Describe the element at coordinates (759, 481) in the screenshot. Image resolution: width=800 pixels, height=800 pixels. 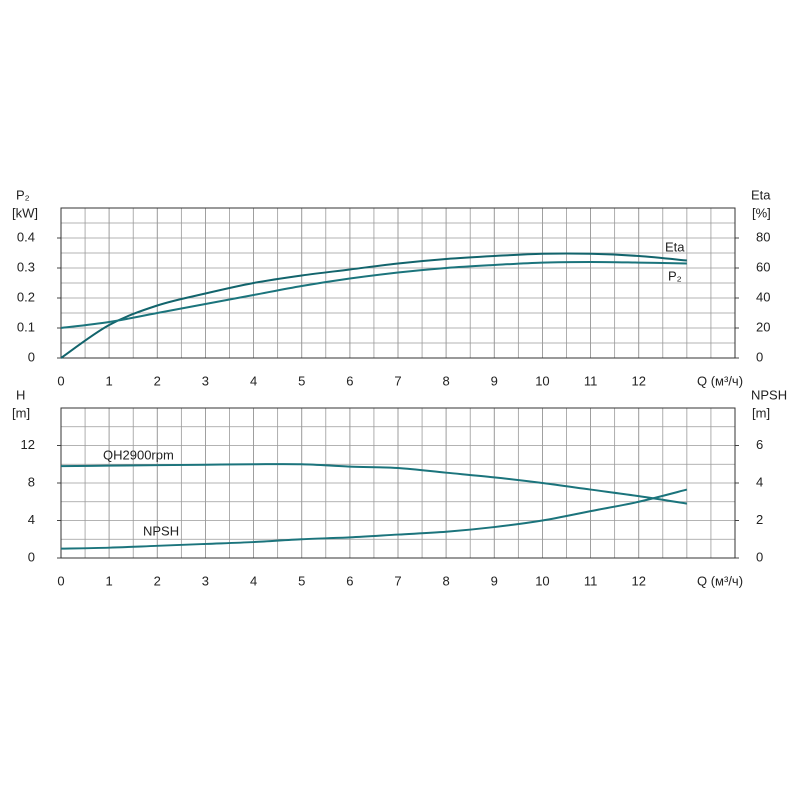
I see `y2-tick-label: 4` at that location.